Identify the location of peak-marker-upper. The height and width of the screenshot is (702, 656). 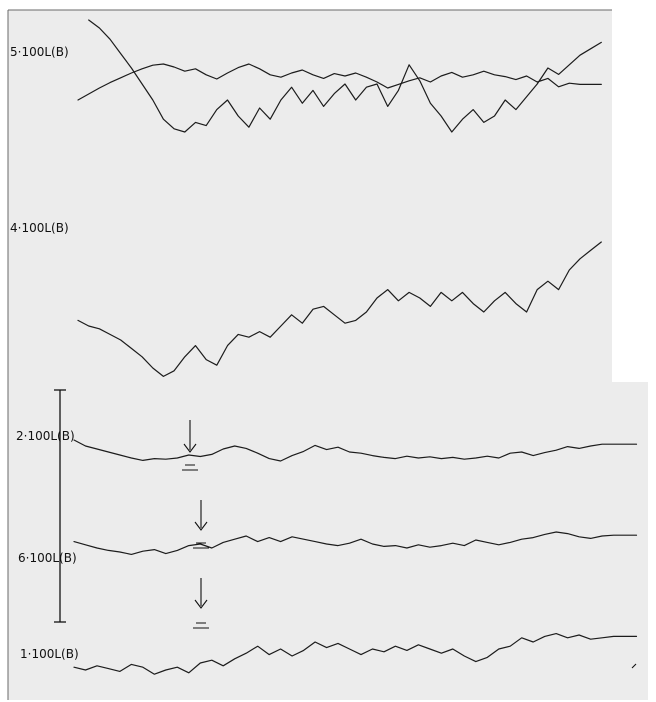
(190, 445).